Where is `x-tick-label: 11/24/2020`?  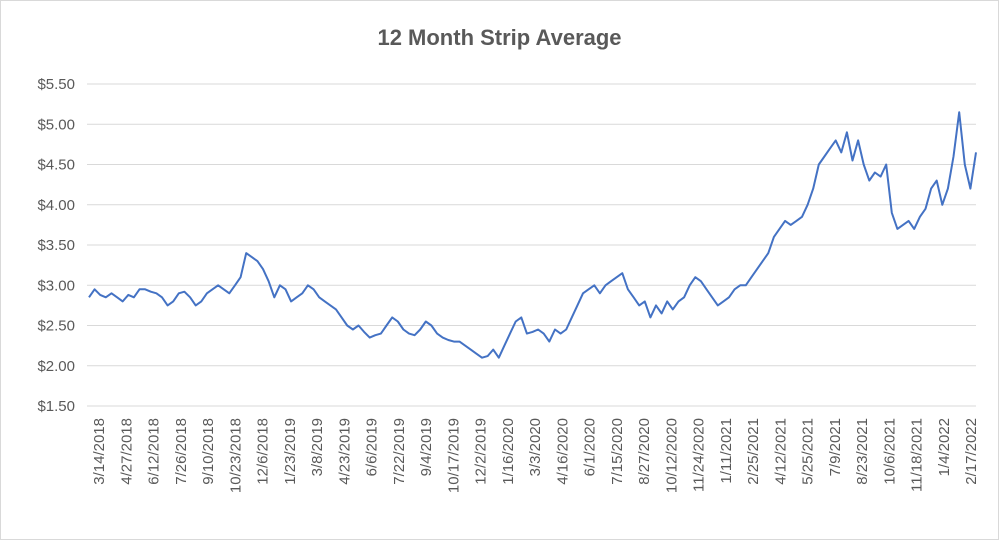 x-tick-label: 11/24/2020 is located at coordinates (699, 455).